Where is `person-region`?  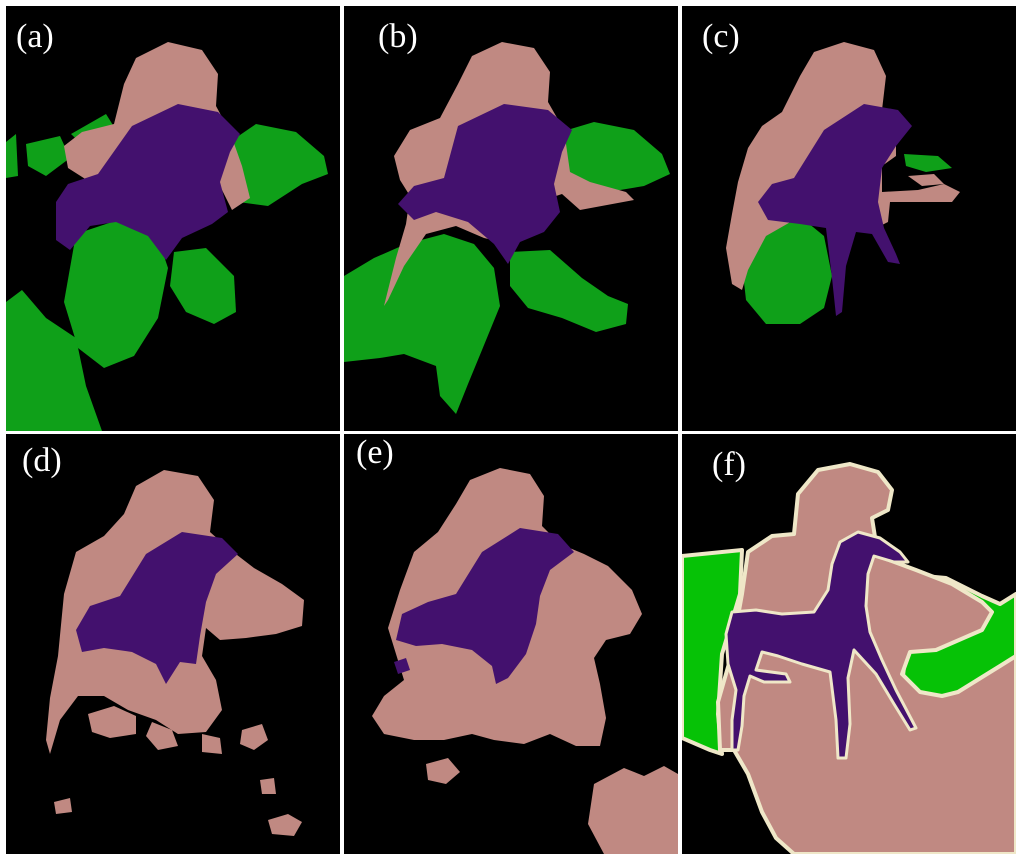
person-region is located at coordinates (525, 661).